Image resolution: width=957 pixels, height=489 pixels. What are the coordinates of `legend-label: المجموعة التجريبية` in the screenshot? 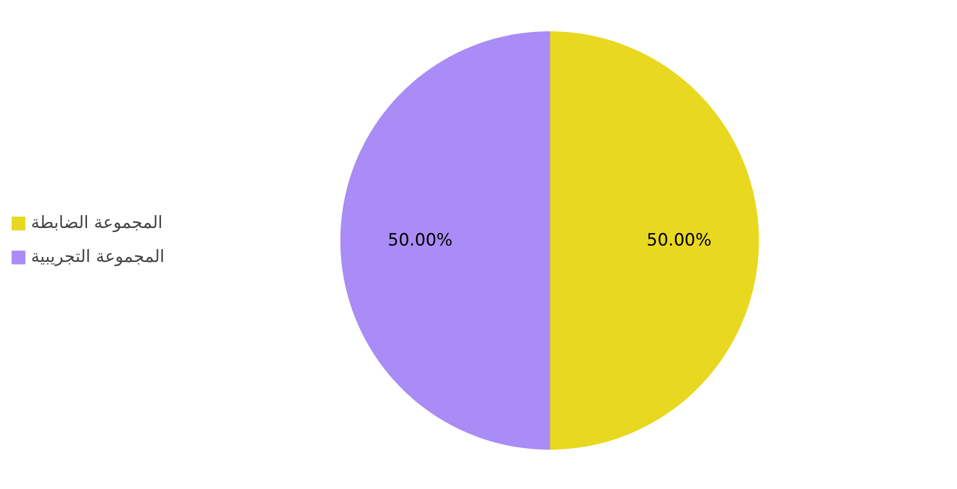 It's located at (97, 257).